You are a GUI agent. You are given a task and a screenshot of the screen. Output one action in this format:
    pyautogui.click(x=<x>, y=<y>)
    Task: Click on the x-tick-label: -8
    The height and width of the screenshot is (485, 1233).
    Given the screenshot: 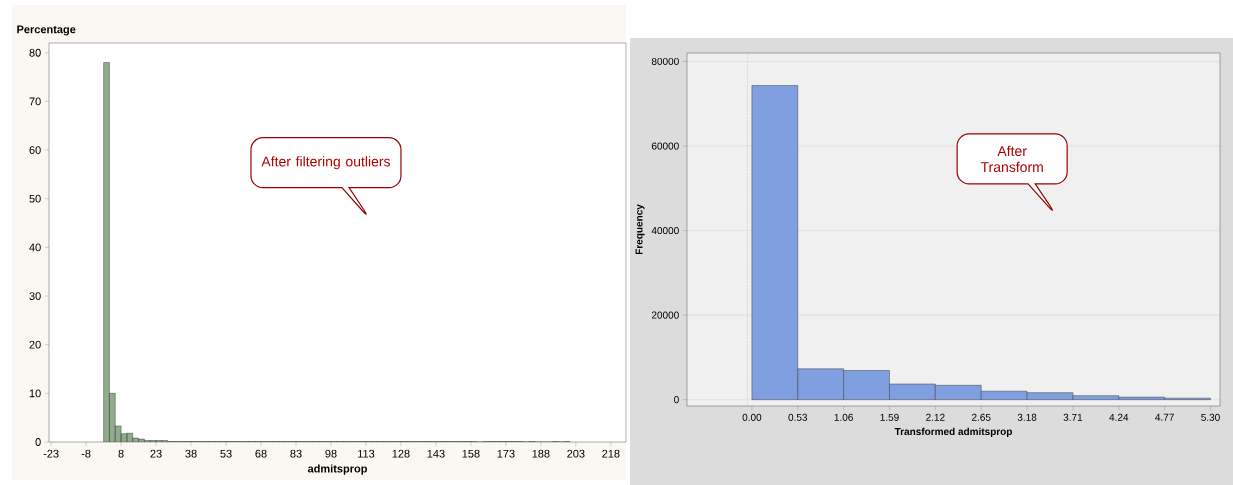 What is the action you would take?
    pyautogui.click(x=86, y=453)
    